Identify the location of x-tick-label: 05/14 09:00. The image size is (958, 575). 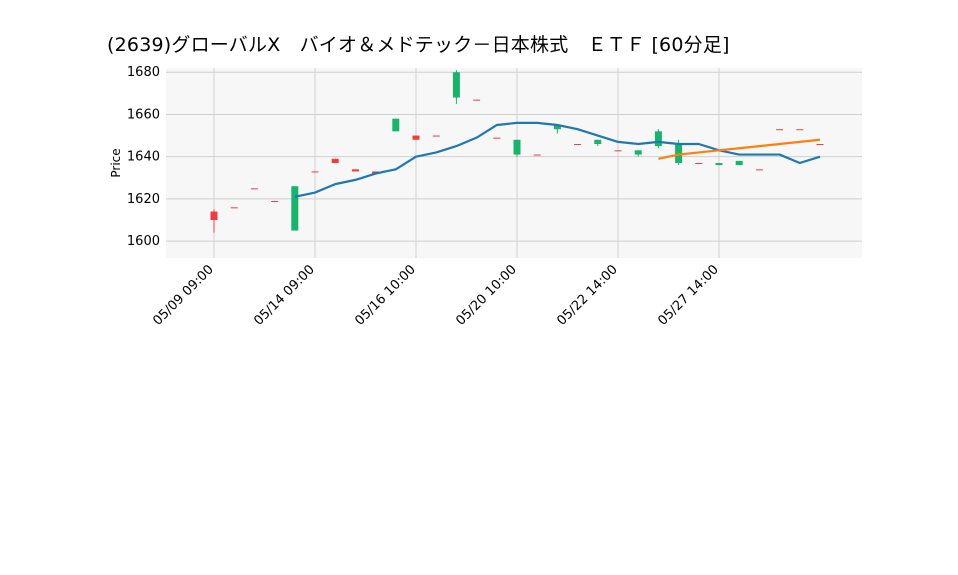
(284, 295).